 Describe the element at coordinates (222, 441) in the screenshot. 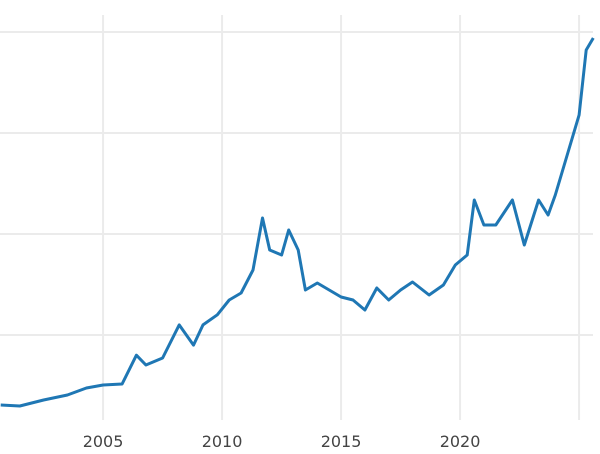

I see `x-tick-label: 2010` at that location.